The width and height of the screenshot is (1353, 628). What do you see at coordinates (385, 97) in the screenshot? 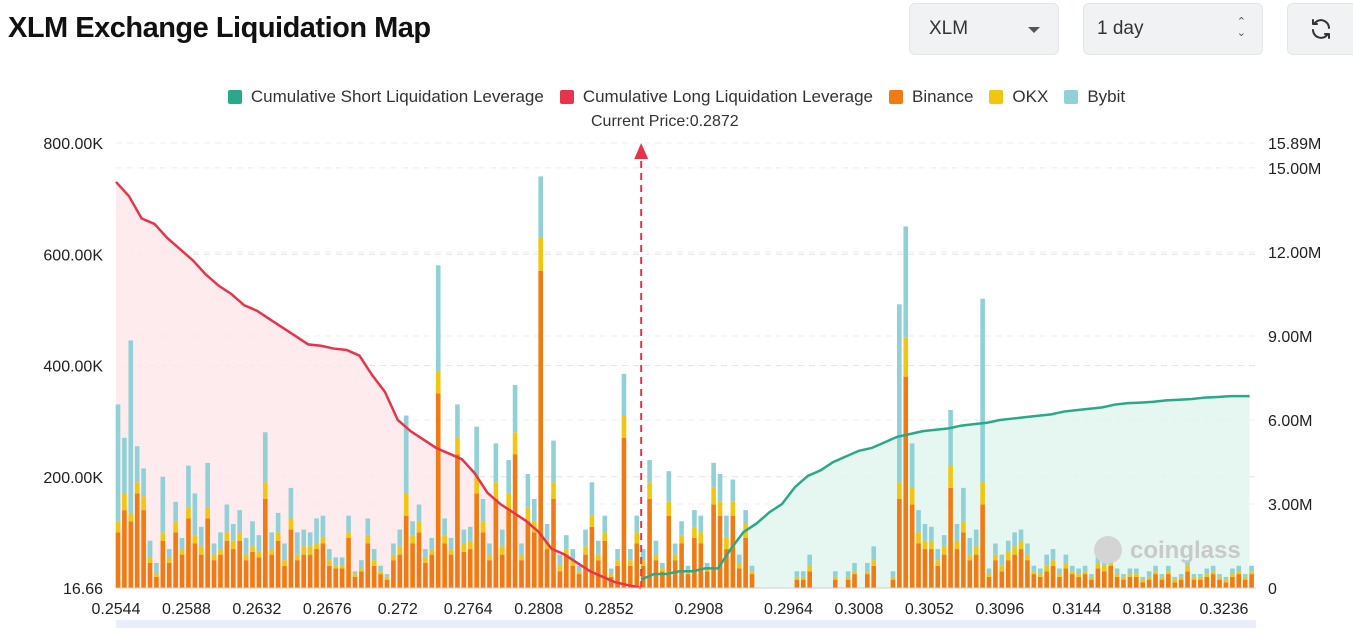
I see `legend-item-0: Cumulative Short Liquidation Leverage` at bounding box center [385, 97].